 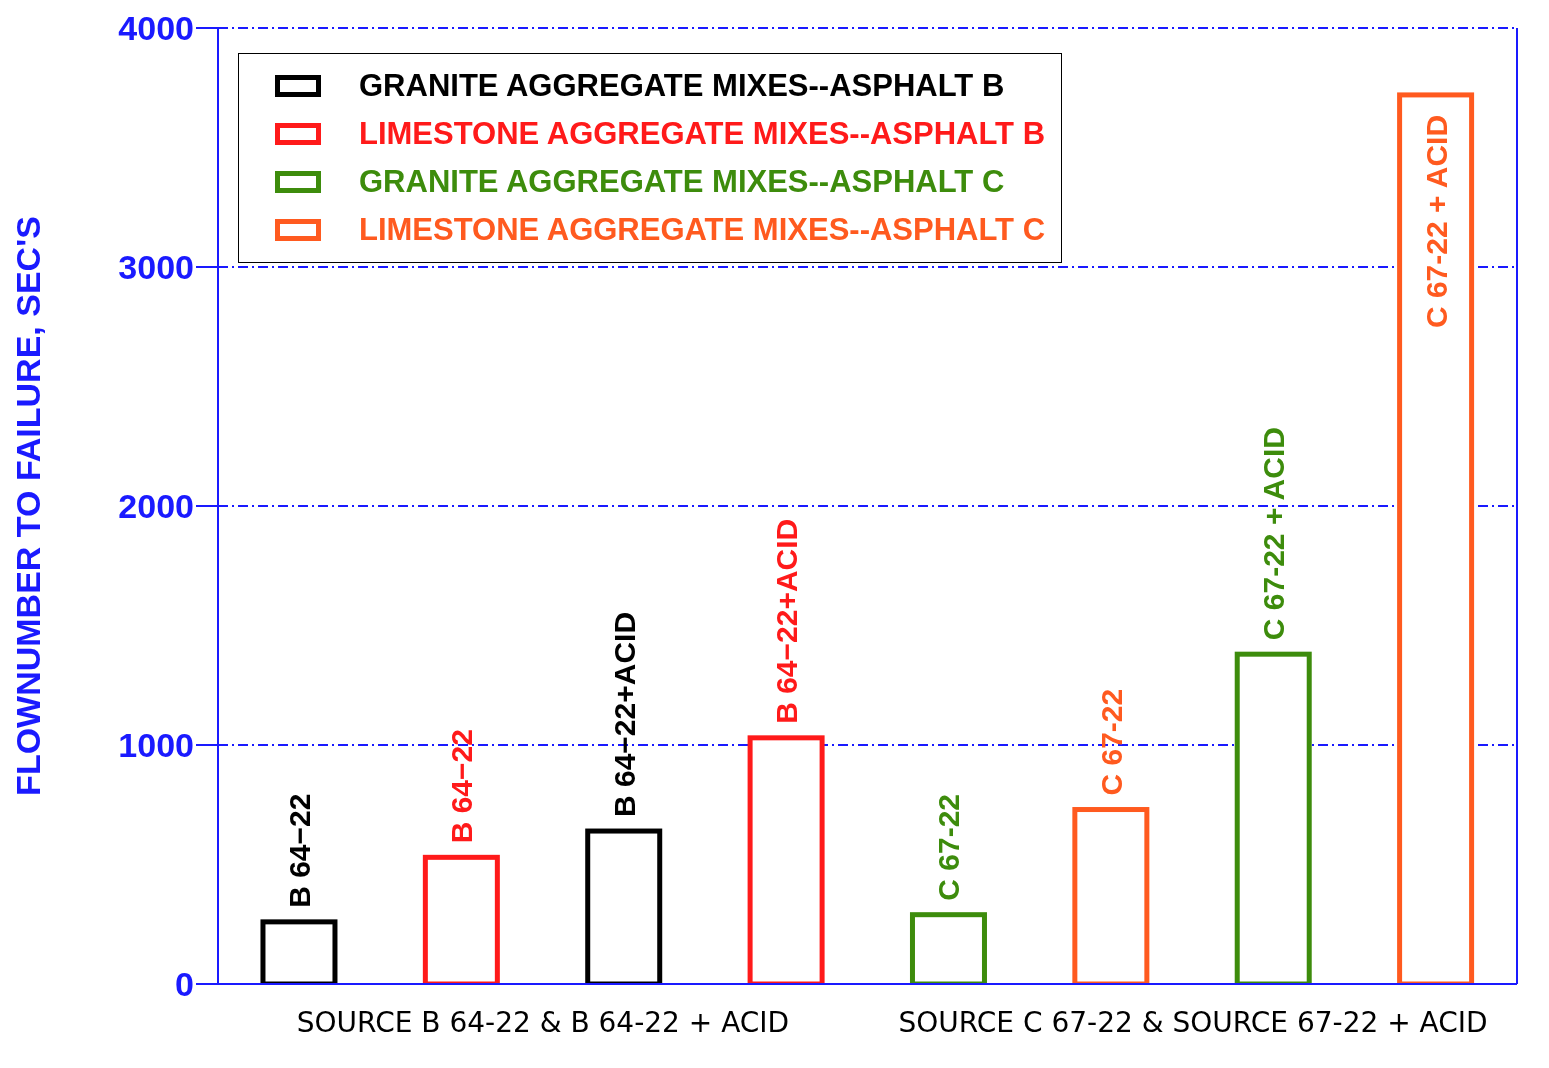 What do you see at coordinates (543, 1022) in the screenshot?
I see `source-note: SOURCE B 64-22 & B 64-22 + ACID` at bounding box center [543, 1022].